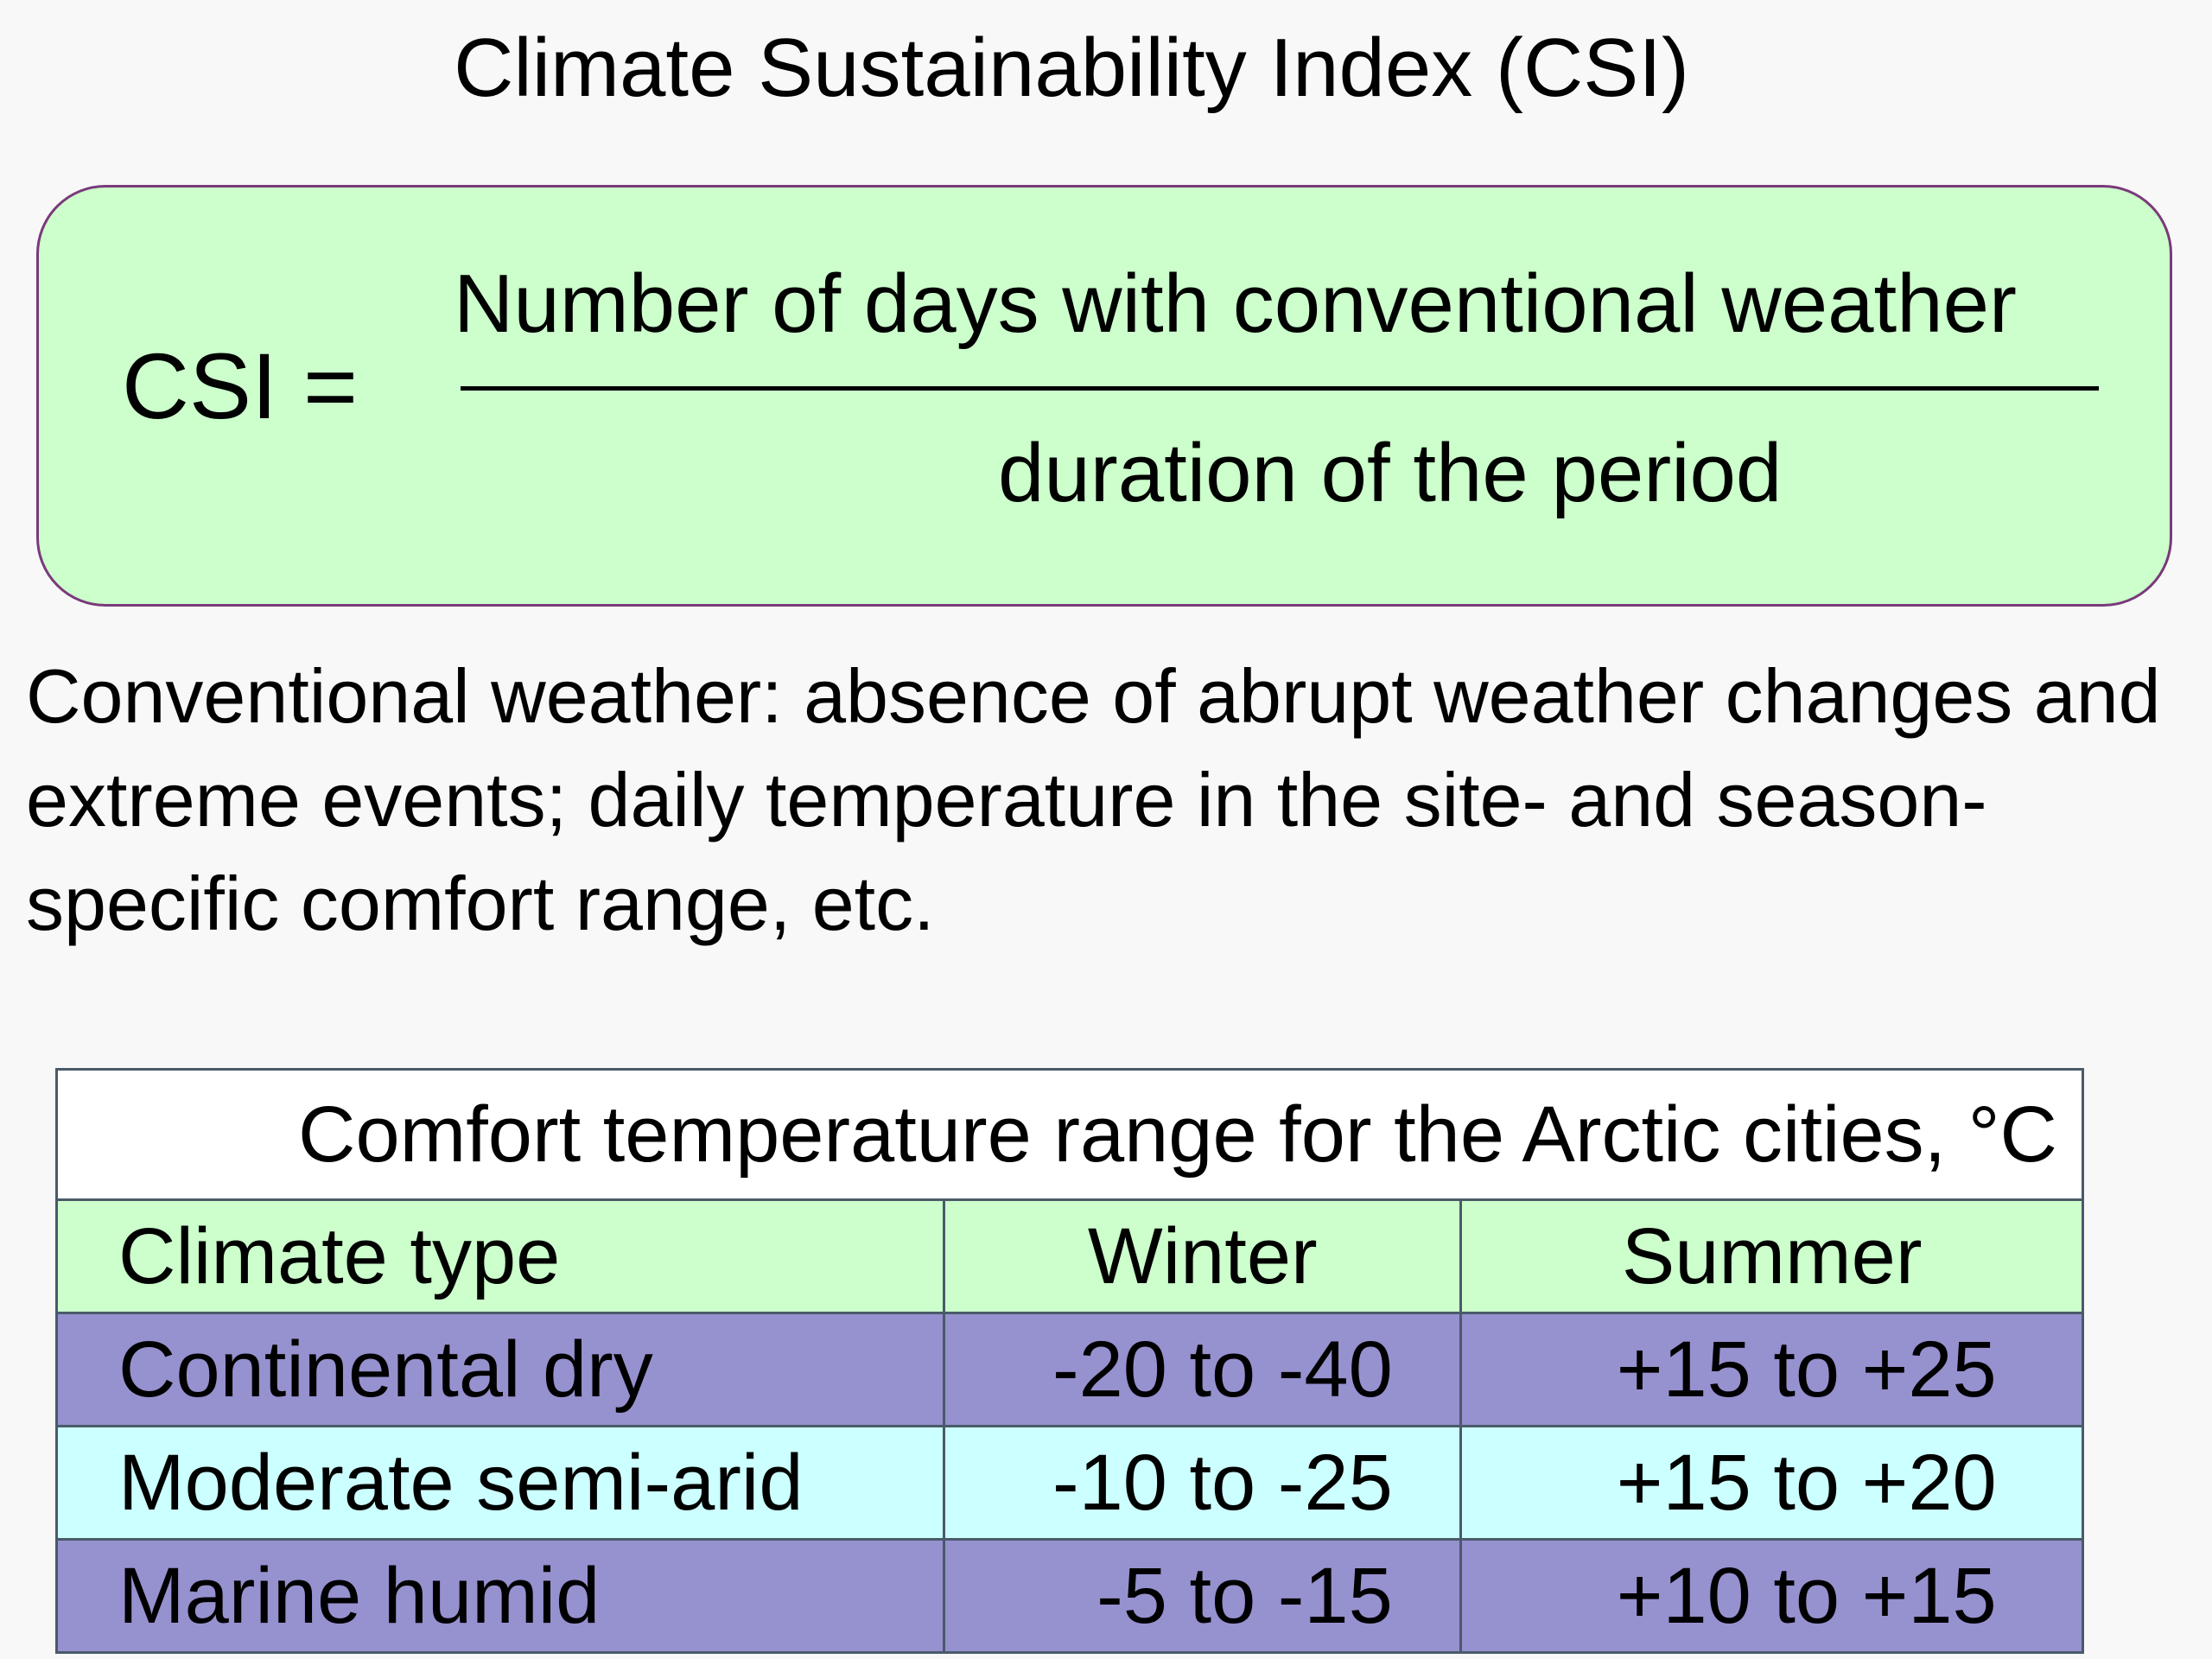  What do you see at coordinates (1203, 1256) in the screenshot?
I see `header-winter: Winter` at bounding box center [1203, 1256].